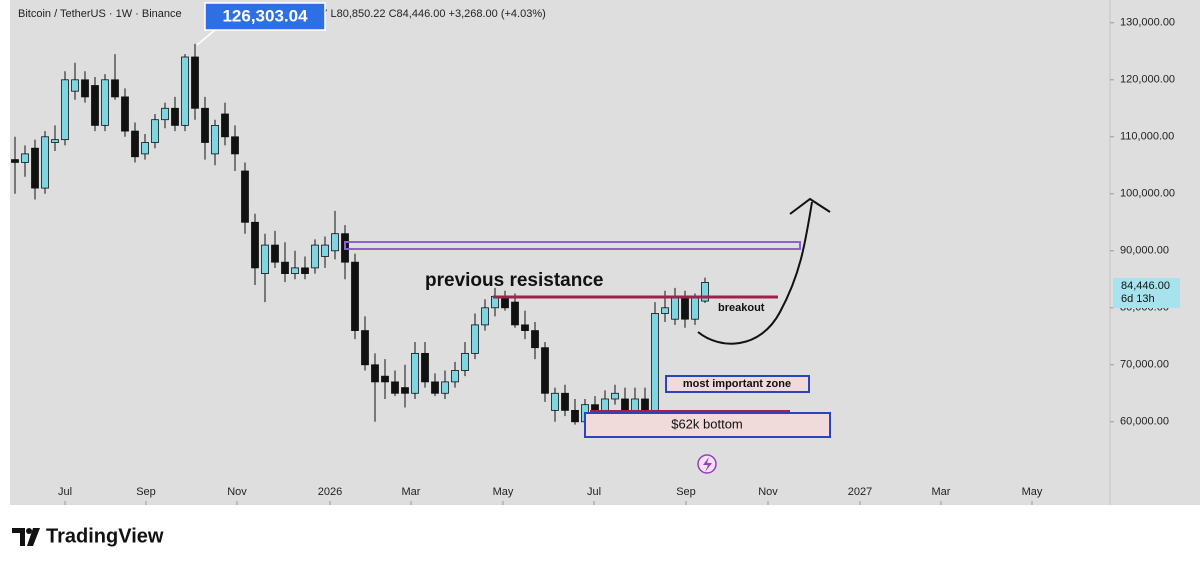  What do you see at coordinates (810, 206) in the screenshot?
I see `arrow-head` at bounding box center [810, 206].